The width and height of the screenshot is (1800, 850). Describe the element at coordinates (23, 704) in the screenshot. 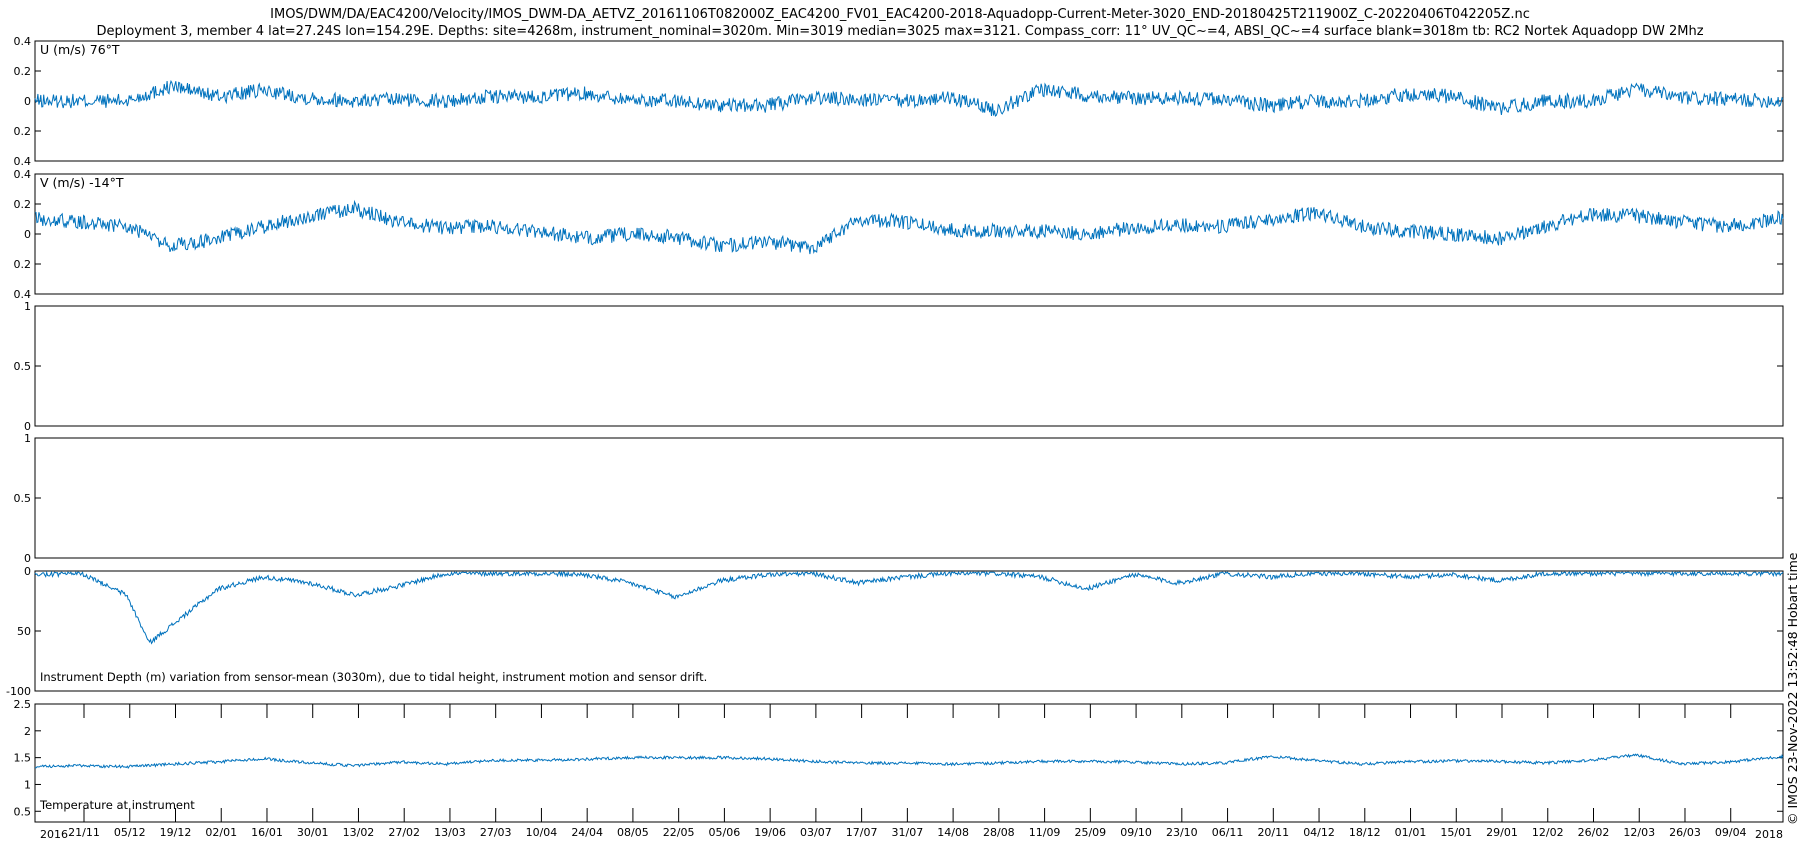

I see `ytick-label: 2.5` at that location.